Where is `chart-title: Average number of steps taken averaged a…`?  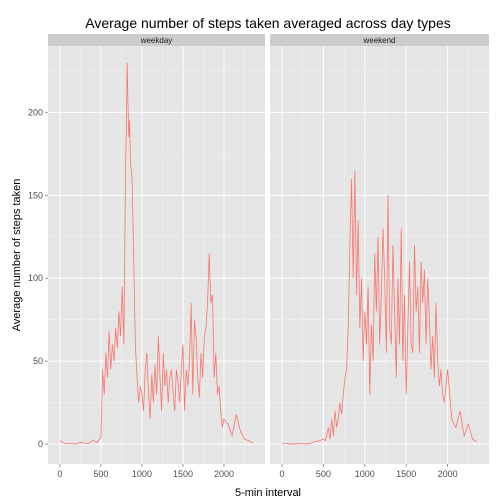
chart-title: Average number of steps taken averaged a… is located at coordinates (268, 23).